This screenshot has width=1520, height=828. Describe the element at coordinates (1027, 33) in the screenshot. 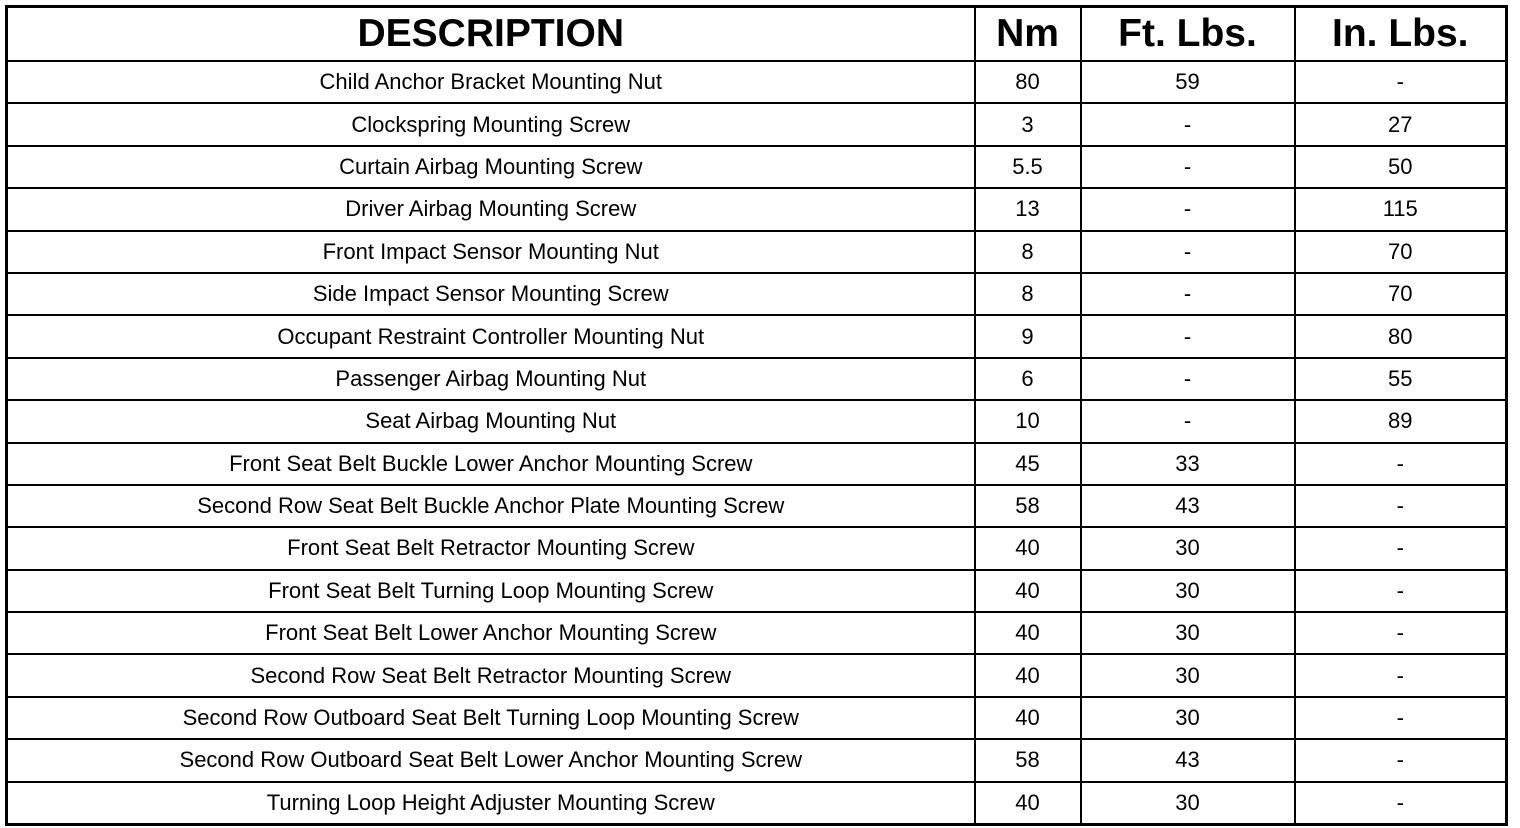

I see `header-nm: Nm` at that location.